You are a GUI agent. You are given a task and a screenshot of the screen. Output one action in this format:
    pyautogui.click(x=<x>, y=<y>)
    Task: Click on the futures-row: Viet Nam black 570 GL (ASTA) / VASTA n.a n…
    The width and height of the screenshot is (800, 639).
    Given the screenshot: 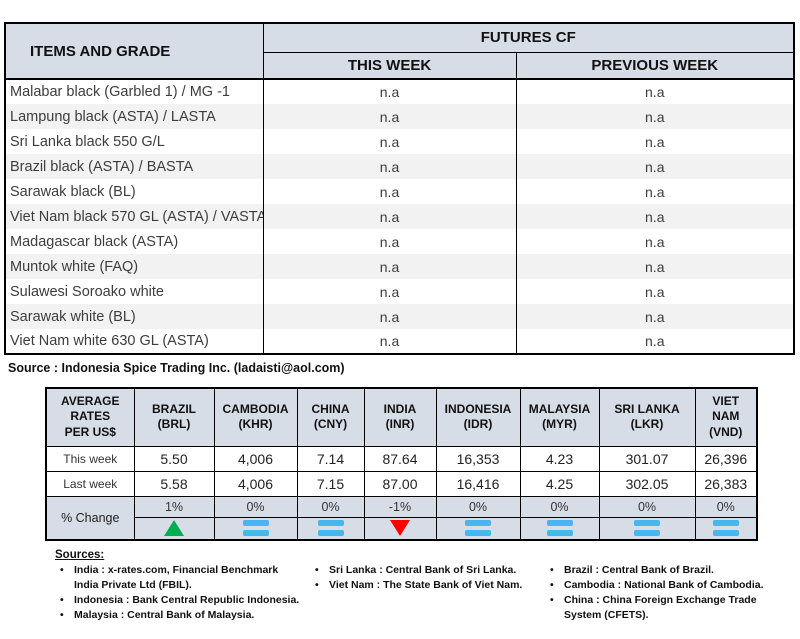 What is the action you would take?
    pyautogui.click(x=399, y=216)
    